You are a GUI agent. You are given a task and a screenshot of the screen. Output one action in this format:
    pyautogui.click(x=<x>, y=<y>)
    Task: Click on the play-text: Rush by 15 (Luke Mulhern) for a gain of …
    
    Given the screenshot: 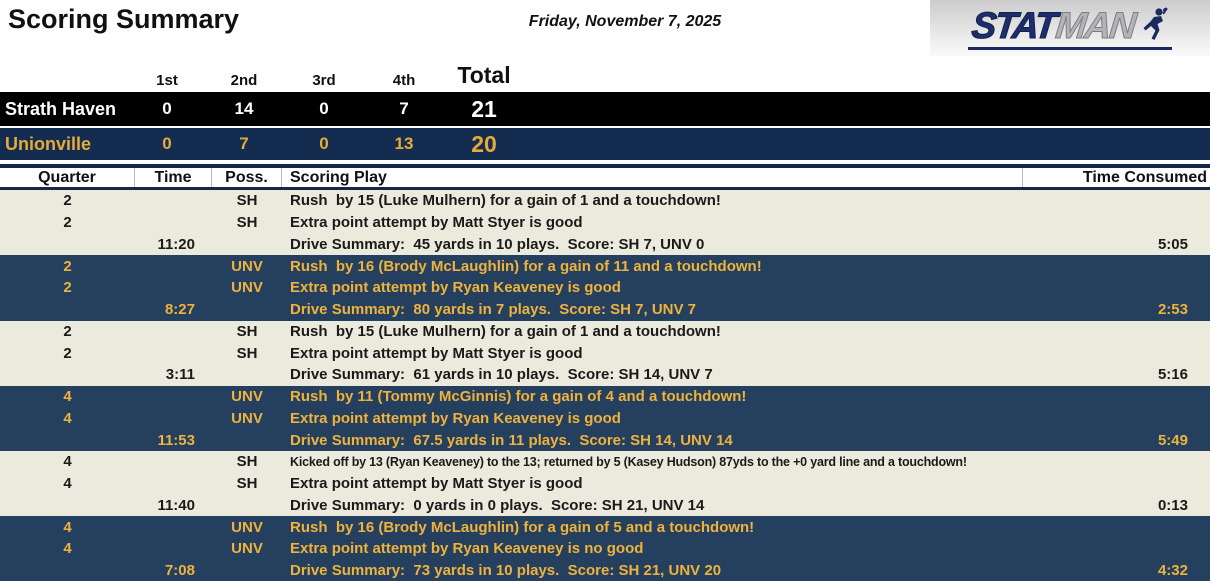 What is the action you would take?
    pyautogui.click(x=505, y=331)
    